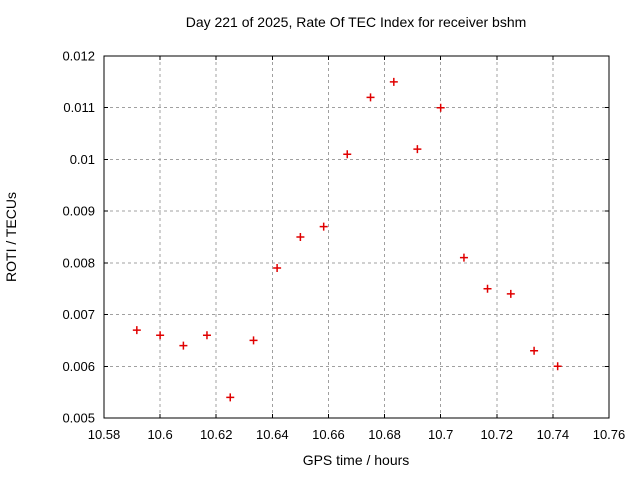 Image resolution: width=640 pixels, height=480 pixels. What do you see at coordinates (78, 314) in the screenshot?
I see `y-tick-label: 0.007` at bounding box center [78, 314].